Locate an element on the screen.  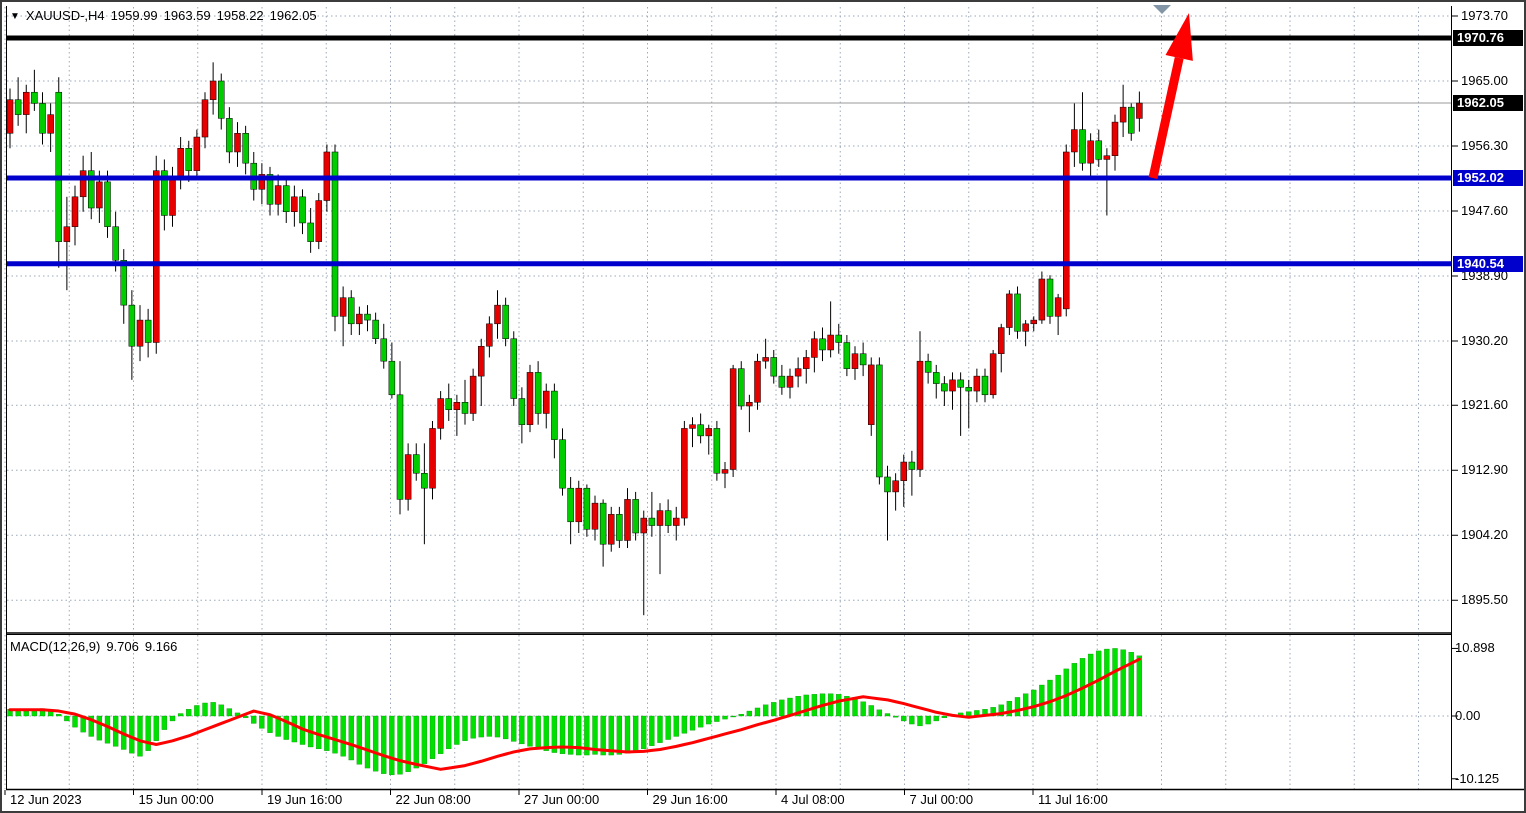
macd-tick-label: -10.125 is located at coordinates (1477, 778).